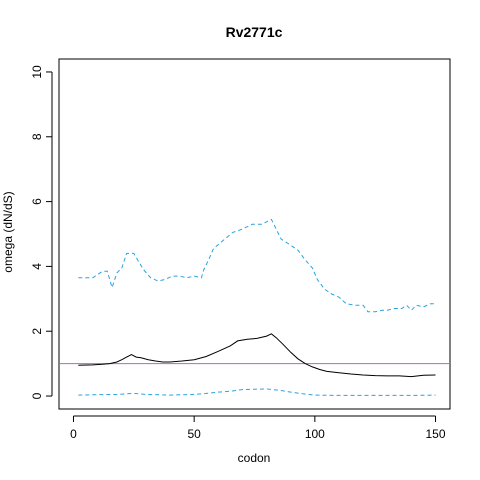 The image size is (480, 480). Describe the element at coordinates (37, 266) in the screenshot. I see `y-tick-label: 4` at that location.